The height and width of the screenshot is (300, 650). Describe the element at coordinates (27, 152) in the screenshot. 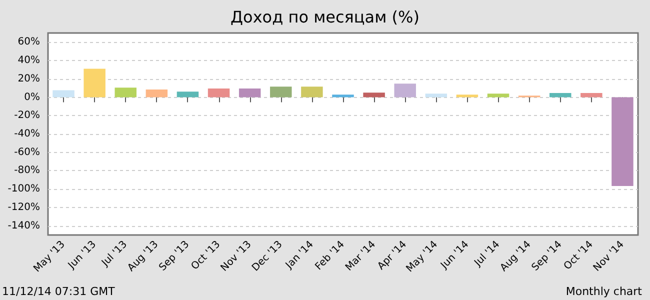

I see `y-tick-label: -60%` at that location.